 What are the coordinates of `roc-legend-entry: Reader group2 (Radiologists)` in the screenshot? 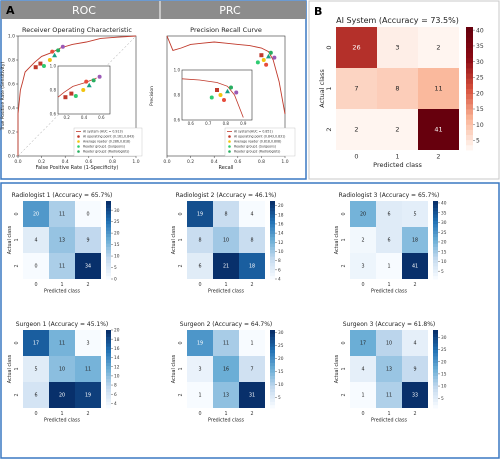 It's located at (106, 152).